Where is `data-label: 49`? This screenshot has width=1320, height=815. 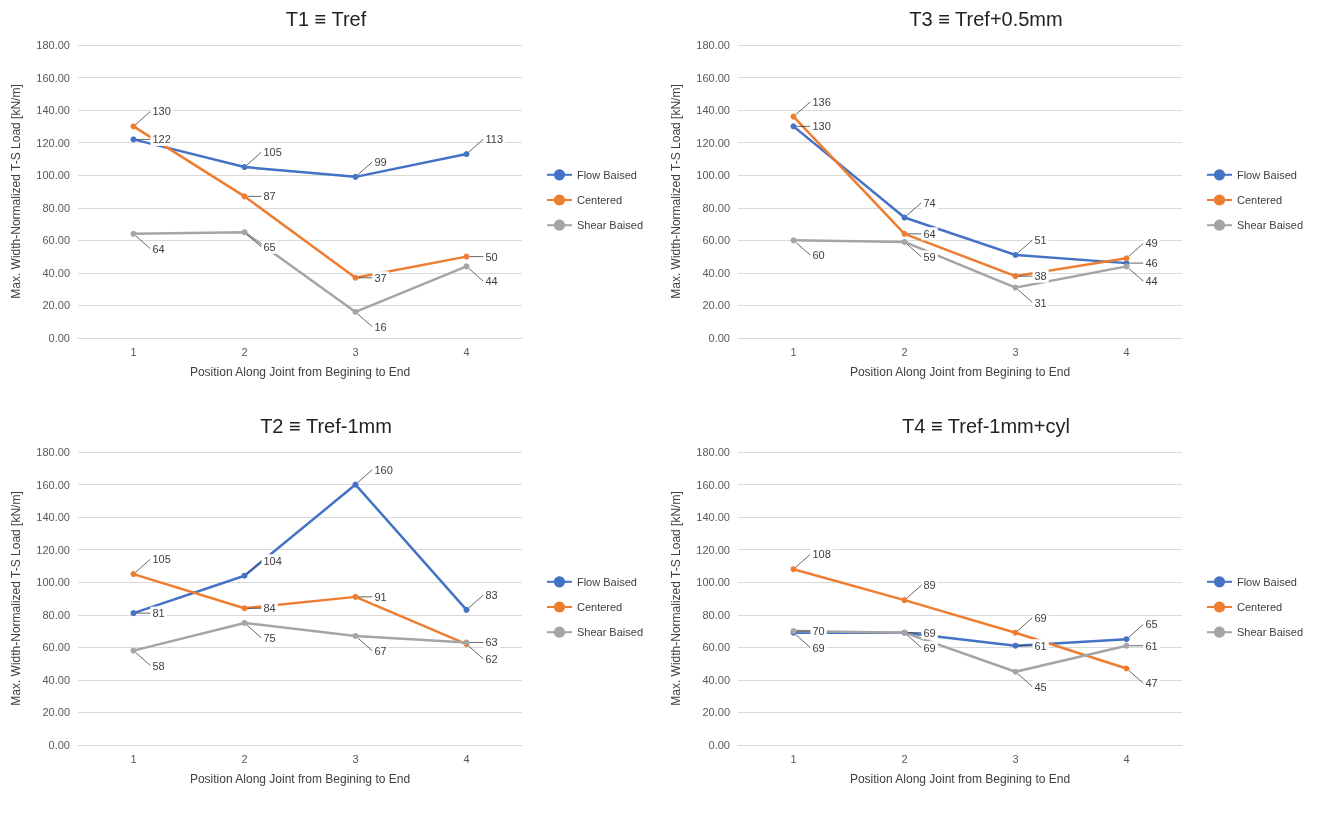
data-label: 49 is located at coordinates (1151, 243).